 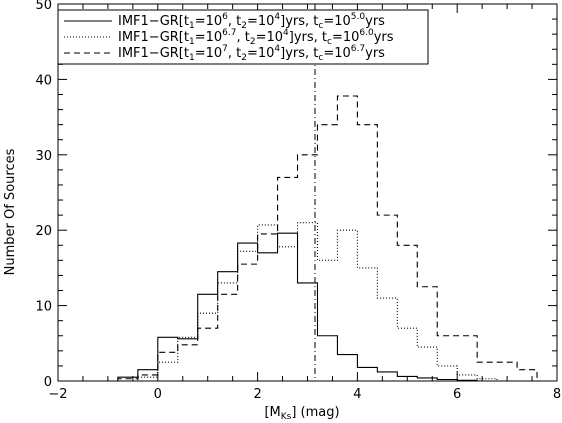 What do you see at coordinates (57, 394) in the screenshot?
I see `x-tick-label: −2` at bounding box center [57, 394].